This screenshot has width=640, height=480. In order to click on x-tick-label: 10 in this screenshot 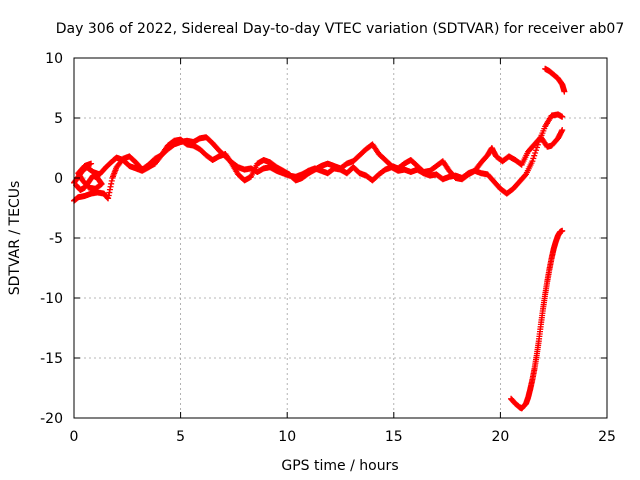, I will do `click(287, 437)`.